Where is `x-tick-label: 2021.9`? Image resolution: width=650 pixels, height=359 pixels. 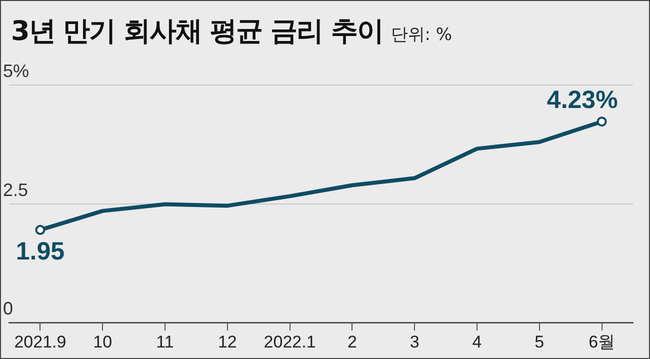 x-tick-label: 2021.9 is located at coordinates (40, 342).